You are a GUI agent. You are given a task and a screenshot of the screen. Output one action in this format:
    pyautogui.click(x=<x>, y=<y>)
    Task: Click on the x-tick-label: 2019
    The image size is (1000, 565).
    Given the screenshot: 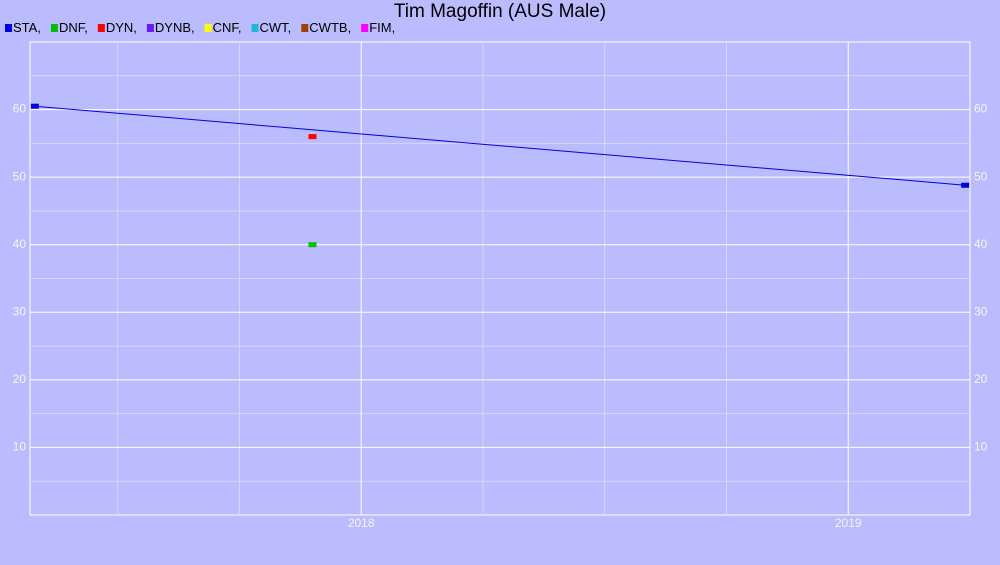 What is the action you would take?
    pyautogui.click(x=848, y=523)
    